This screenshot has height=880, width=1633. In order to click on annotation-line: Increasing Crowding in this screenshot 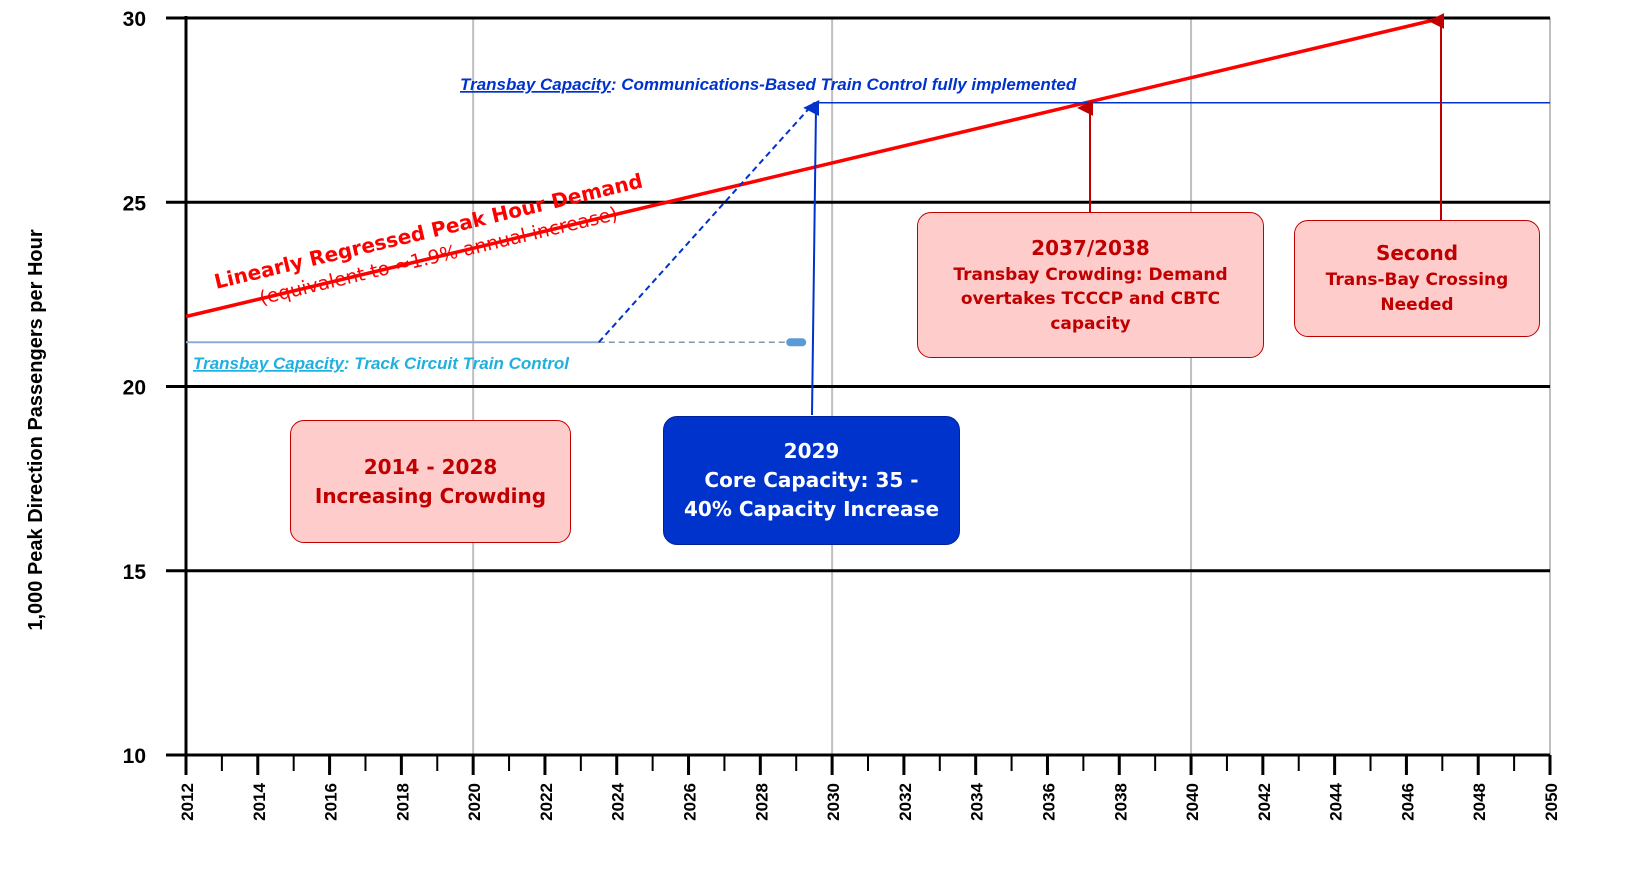, I will do `click(430, 495)`.